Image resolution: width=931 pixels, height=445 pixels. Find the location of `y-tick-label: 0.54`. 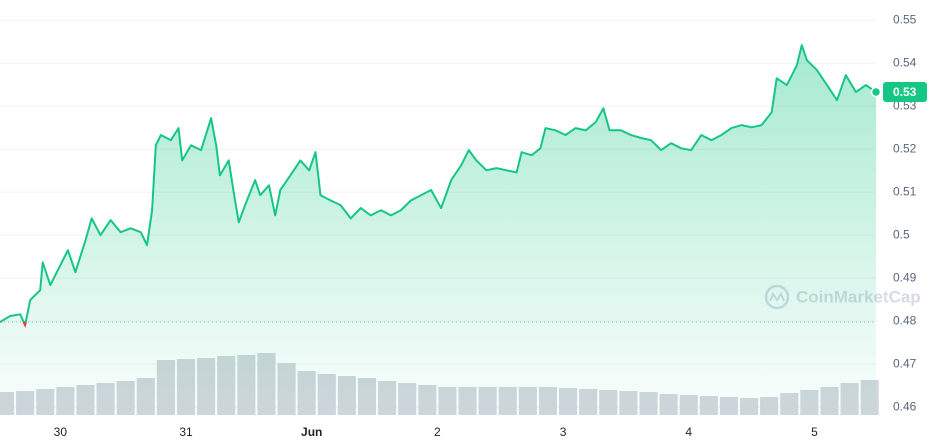

y-tick-label: 0.54 is located at coordinates (905, 62).